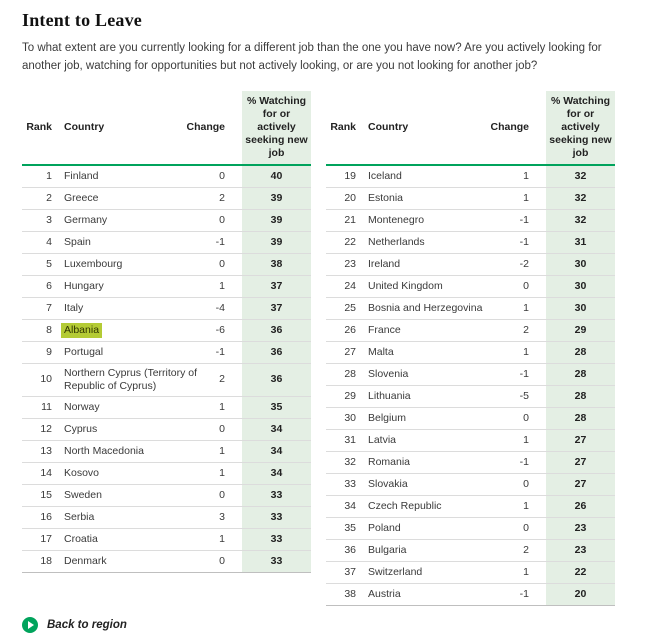 The height and width of the screenshot is (634, 658). Describe the element at coordinates (580, 550) in the screenshot. I see `percent-cell: 23` at that location.